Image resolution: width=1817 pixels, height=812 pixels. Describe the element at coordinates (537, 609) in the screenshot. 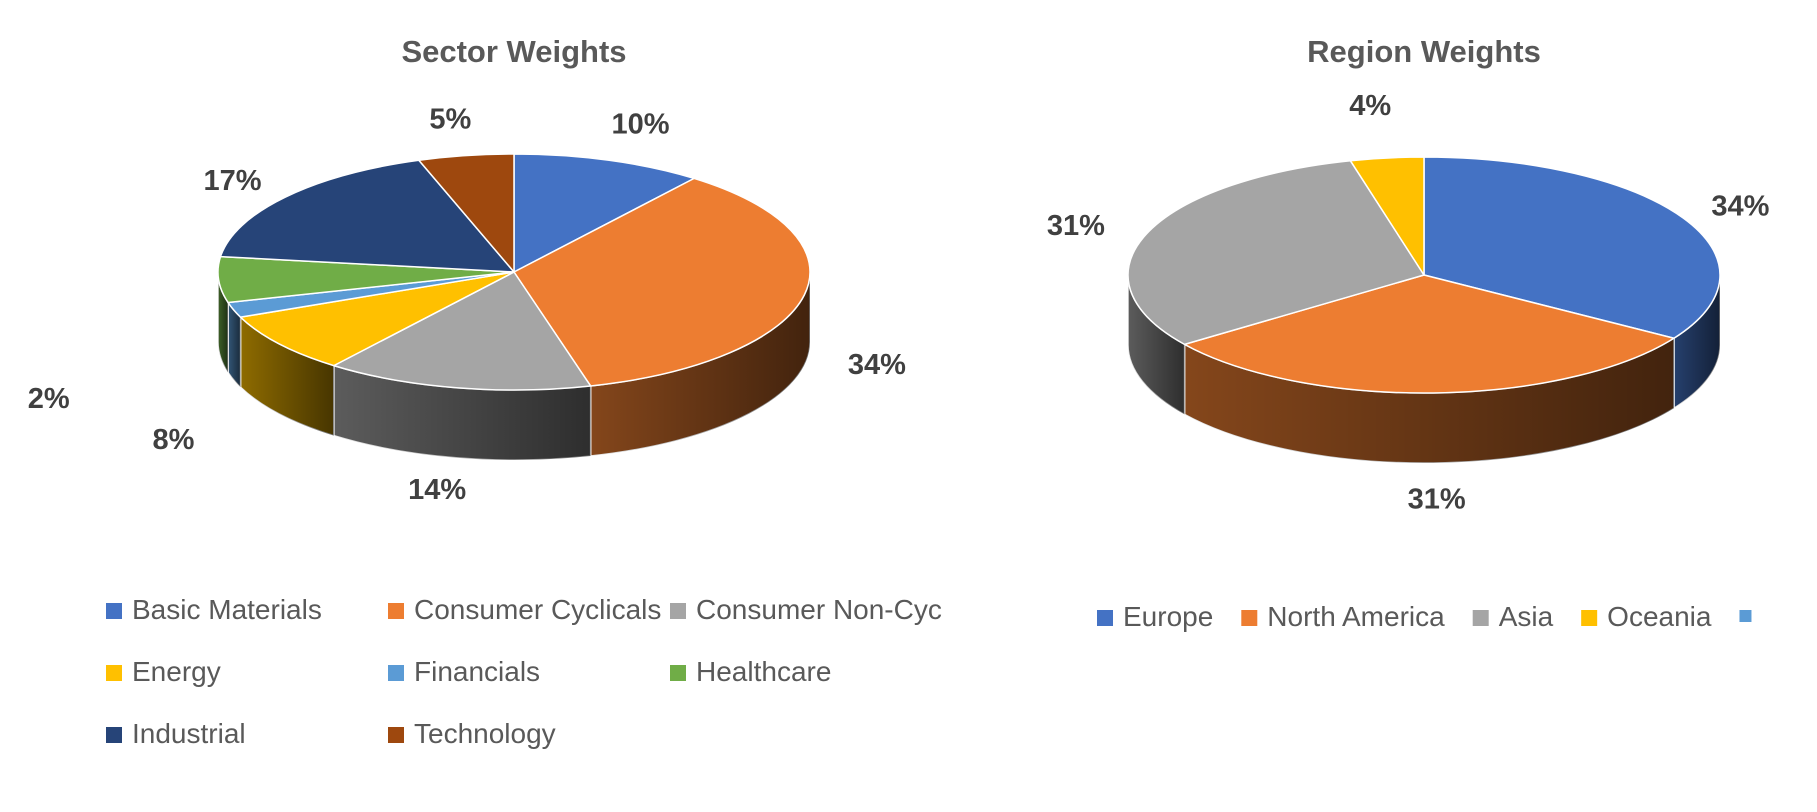

I see `legend-label: Consumer Cyclicals` at that location.